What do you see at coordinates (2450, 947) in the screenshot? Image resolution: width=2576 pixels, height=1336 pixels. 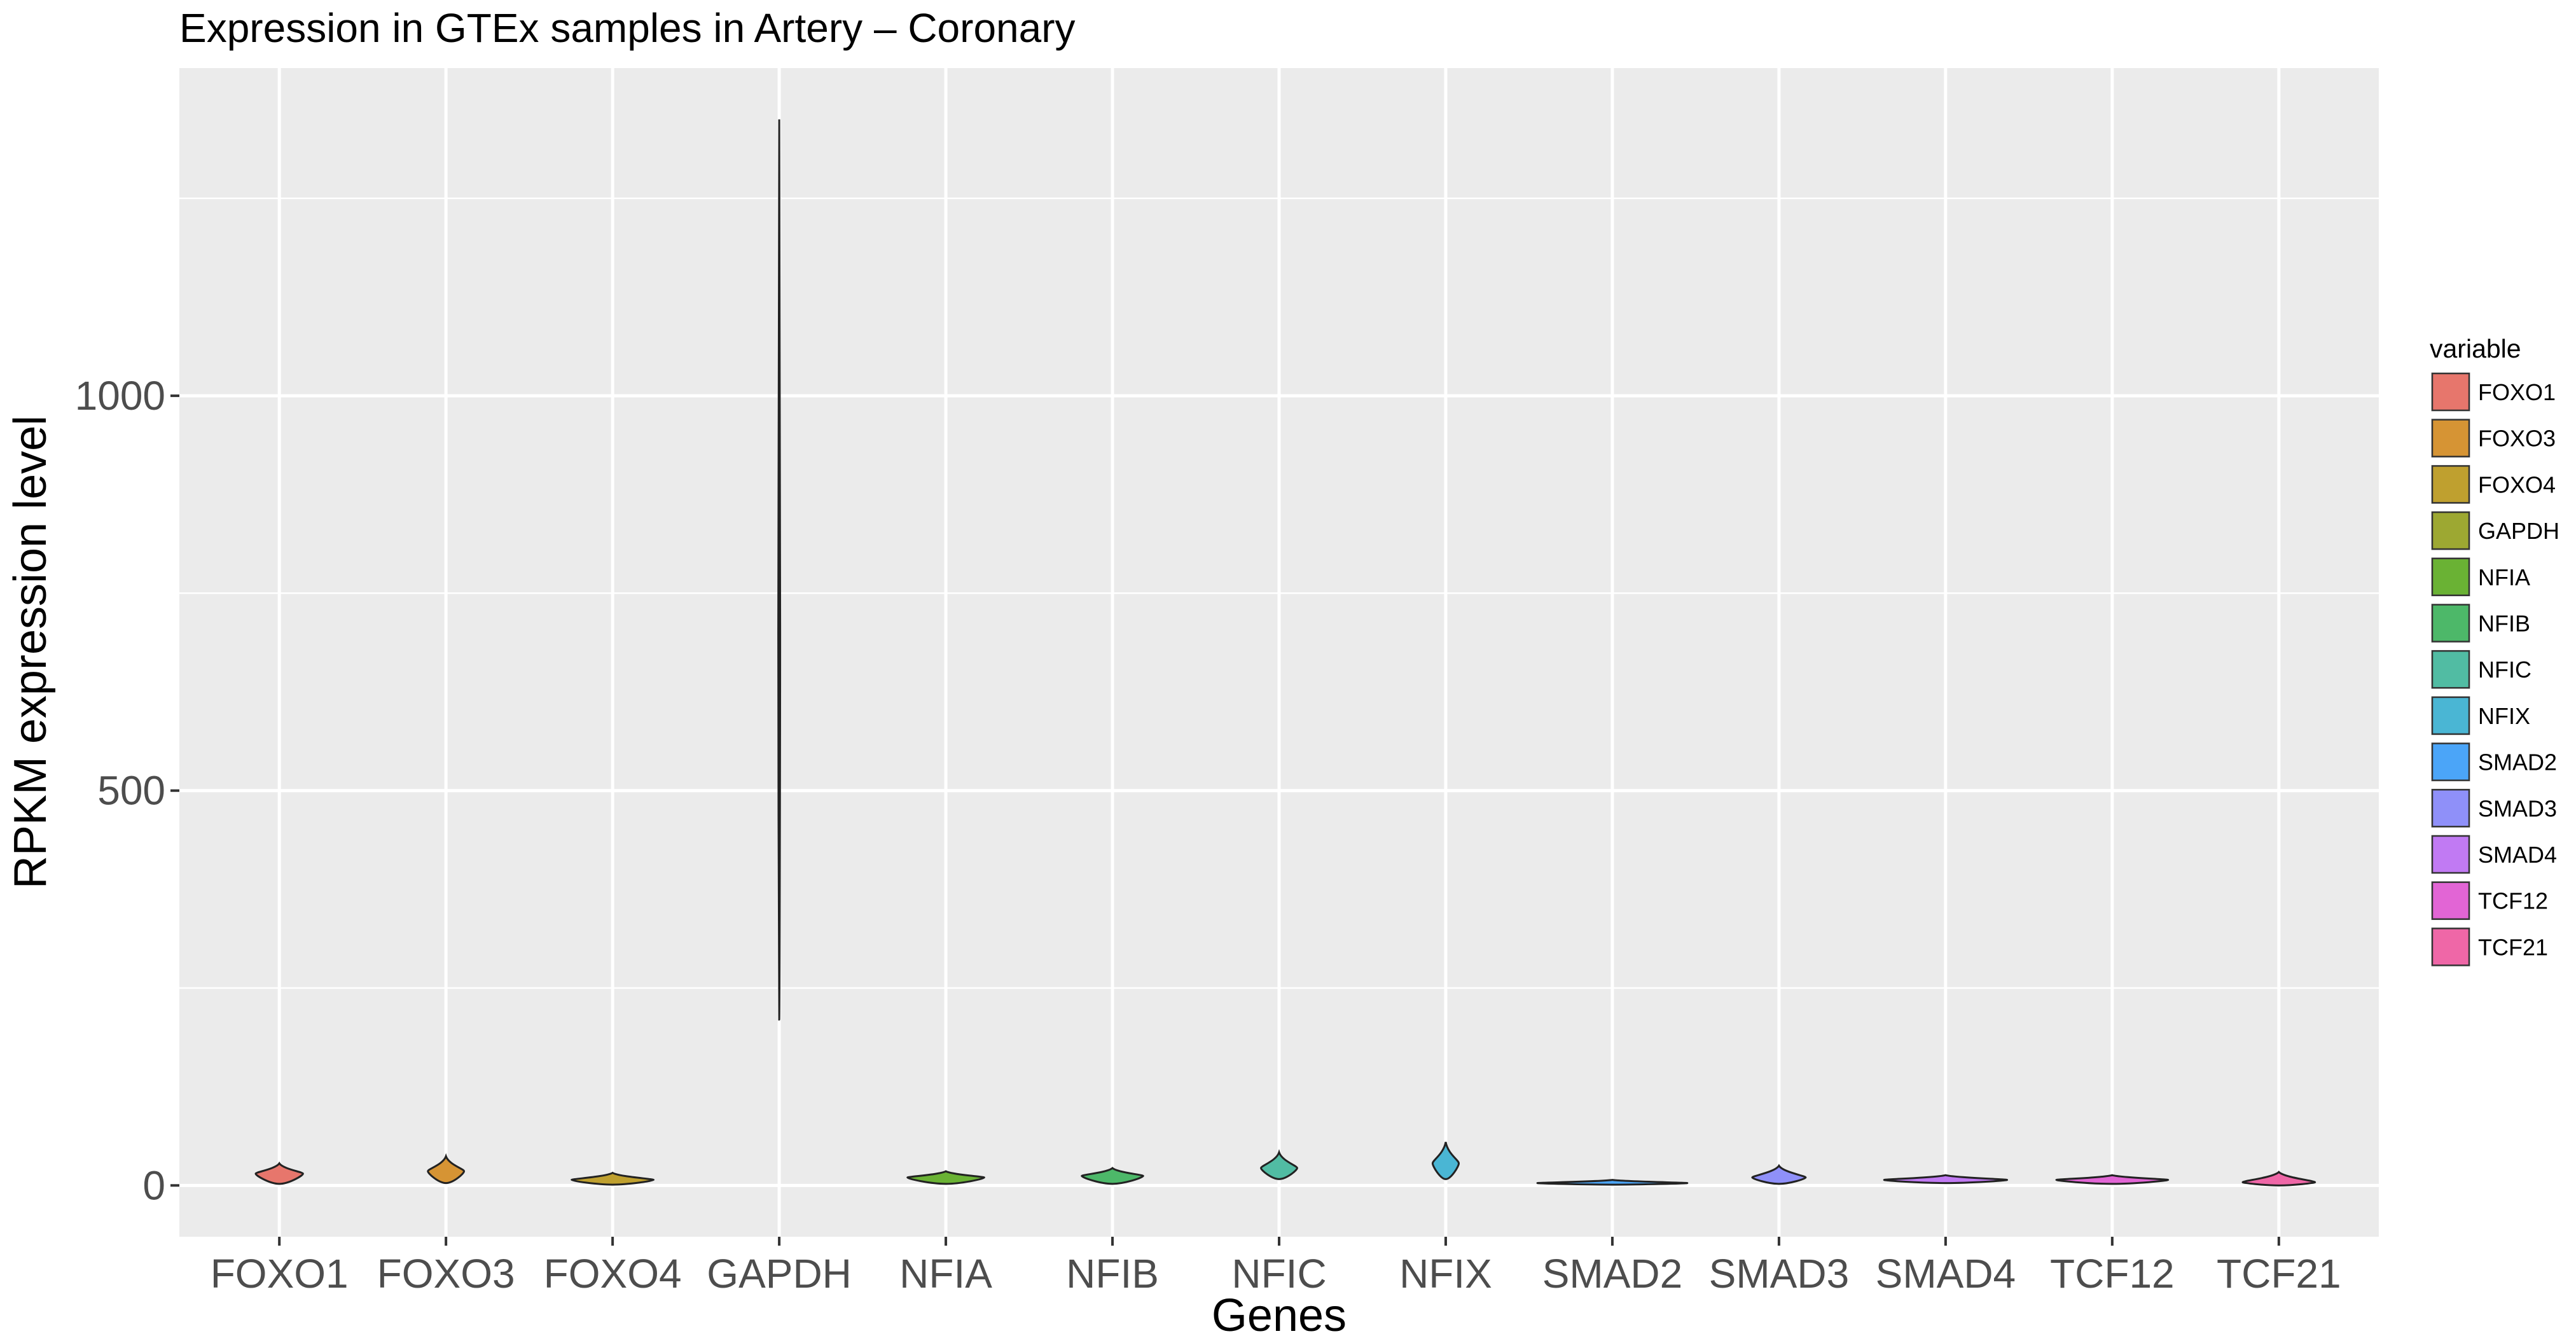 I see `legend-key-tcf21` at bounding box center [2450, 947].